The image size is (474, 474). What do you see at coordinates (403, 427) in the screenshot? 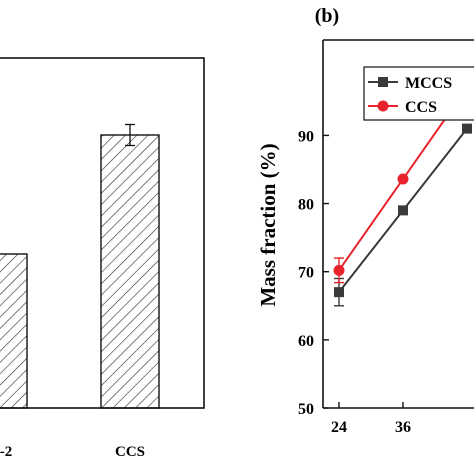
I see `x-tick-label-36: 36` at bounding box center [403, 427].